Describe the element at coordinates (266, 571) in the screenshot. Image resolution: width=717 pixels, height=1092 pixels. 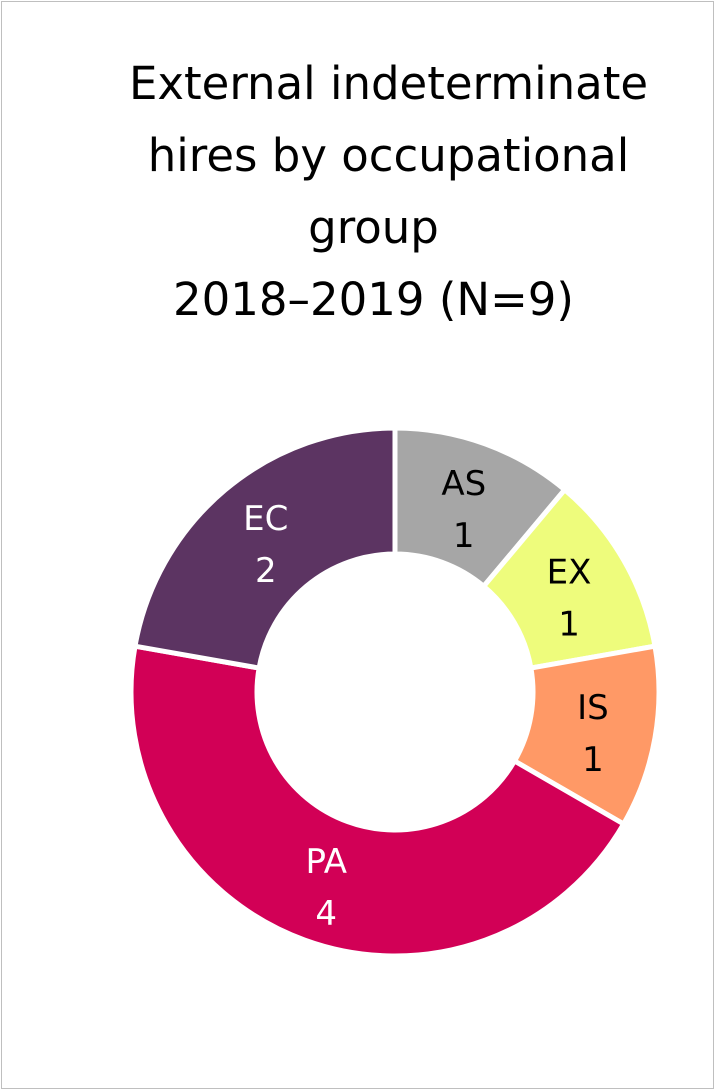
I see `slice-value-label: 2` at that location.